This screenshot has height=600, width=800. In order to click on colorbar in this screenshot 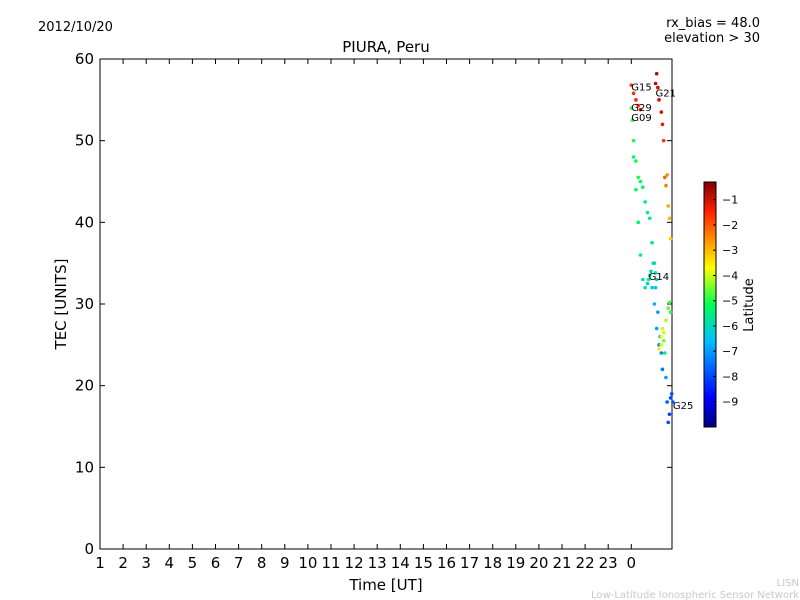, I will do `click(710, 304)`.